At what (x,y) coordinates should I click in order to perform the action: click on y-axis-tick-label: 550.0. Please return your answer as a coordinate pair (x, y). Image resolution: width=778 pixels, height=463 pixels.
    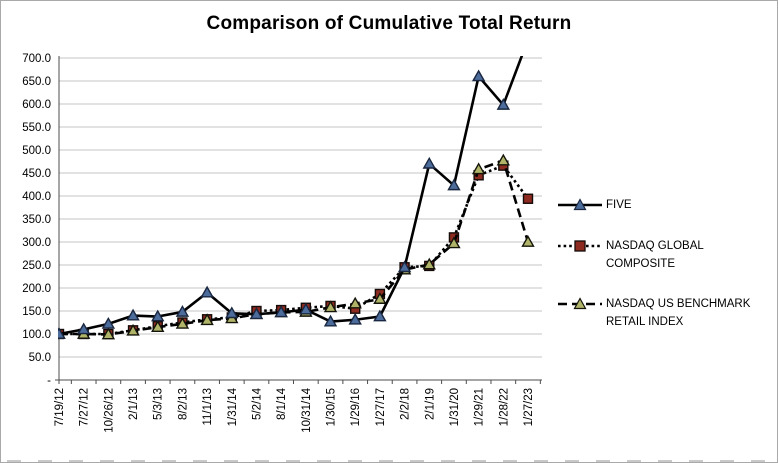
    Looking at the image, I should click on (36, 128).